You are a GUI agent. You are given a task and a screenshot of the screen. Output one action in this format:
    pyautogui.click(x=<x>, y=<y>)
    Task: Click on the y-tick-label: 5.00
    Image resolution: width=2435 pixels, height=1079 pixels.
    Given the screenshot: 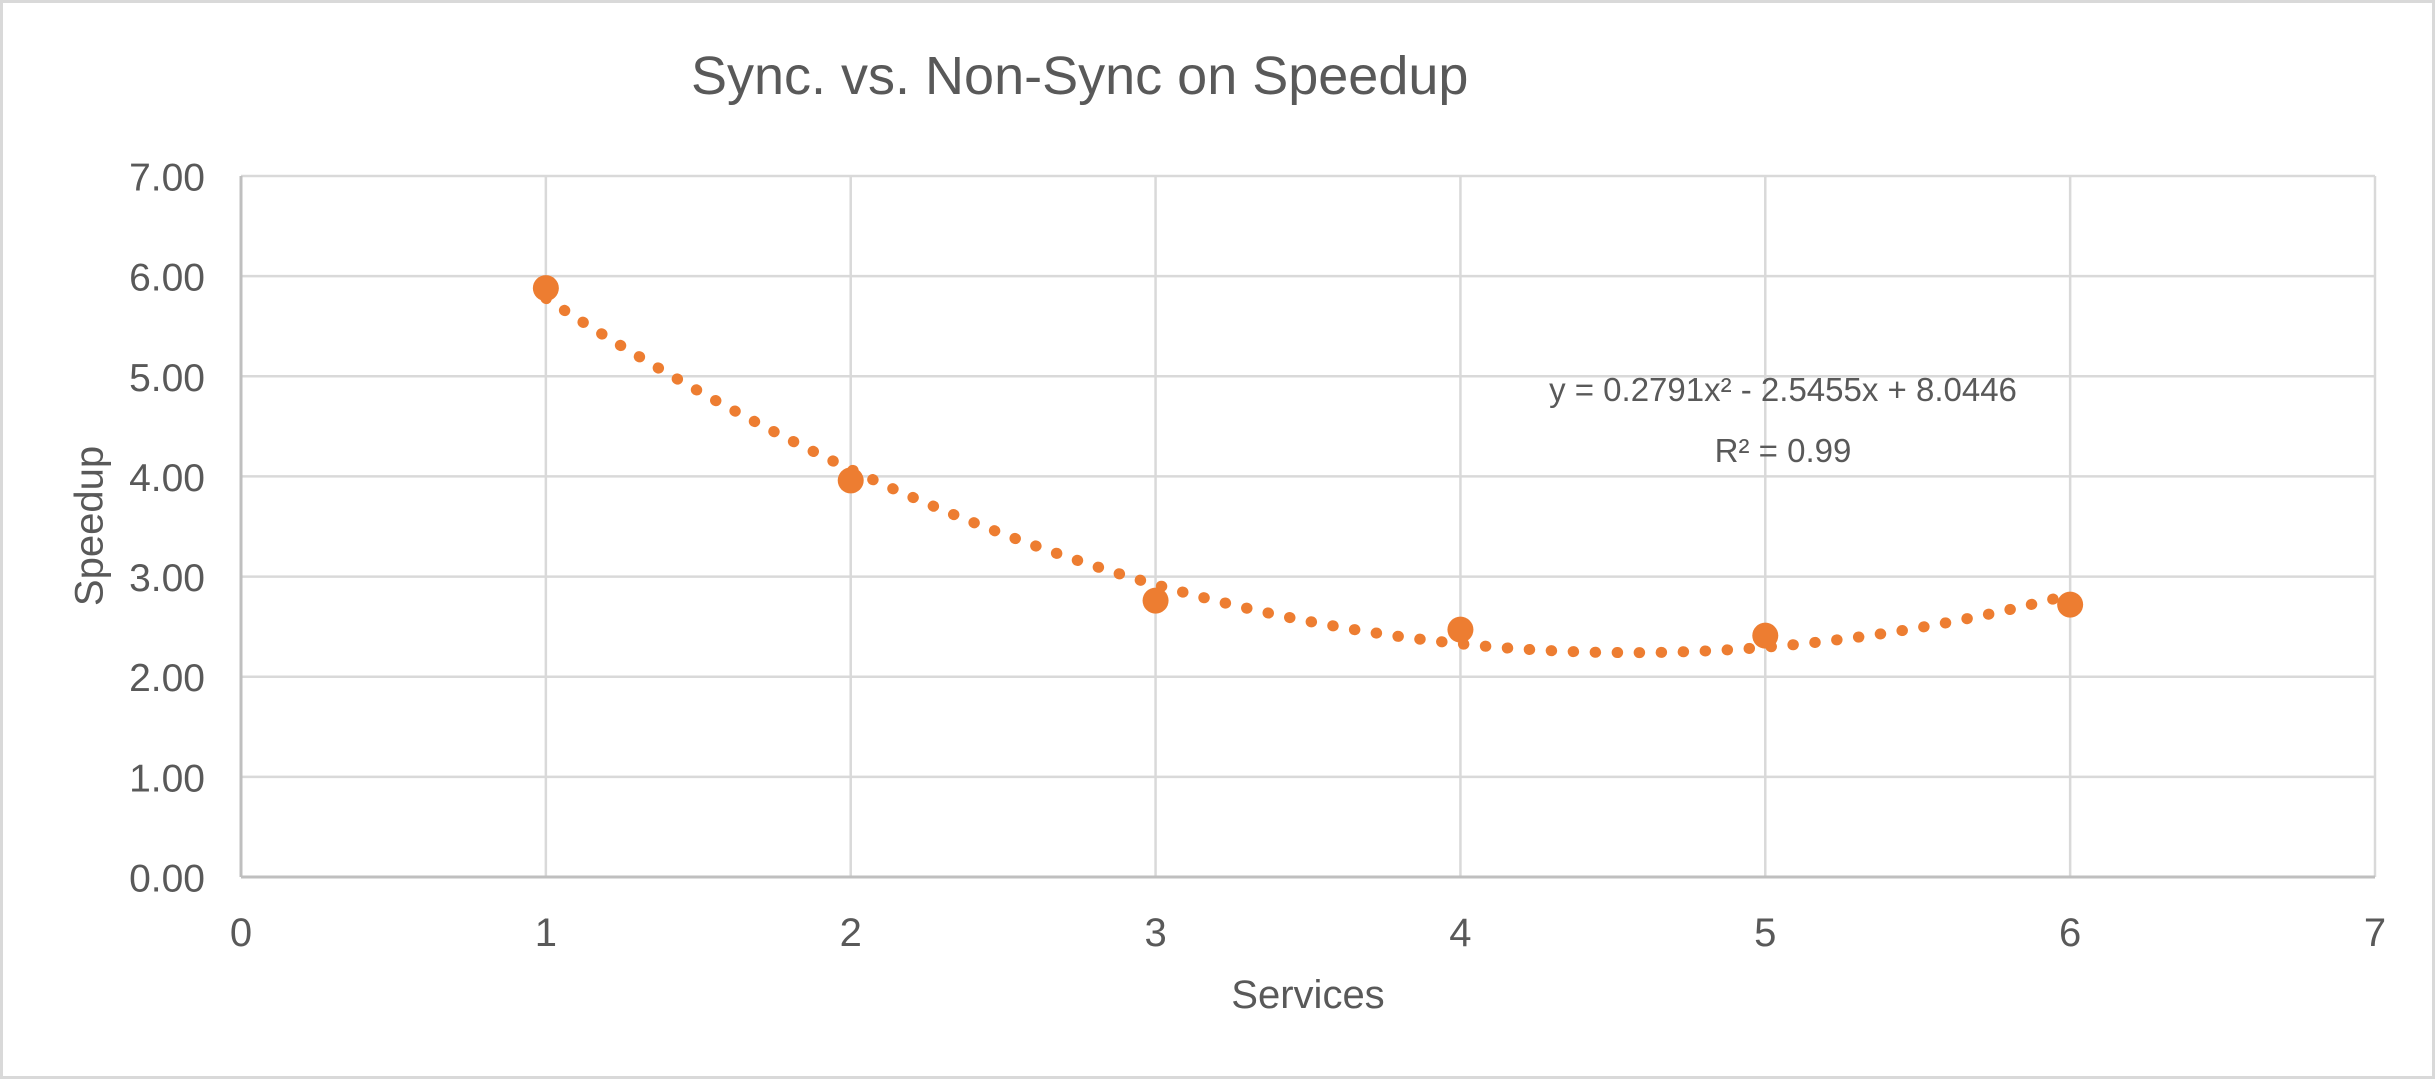 What is the action you would take?
    pyautogui.click(x=167, y=378)
    